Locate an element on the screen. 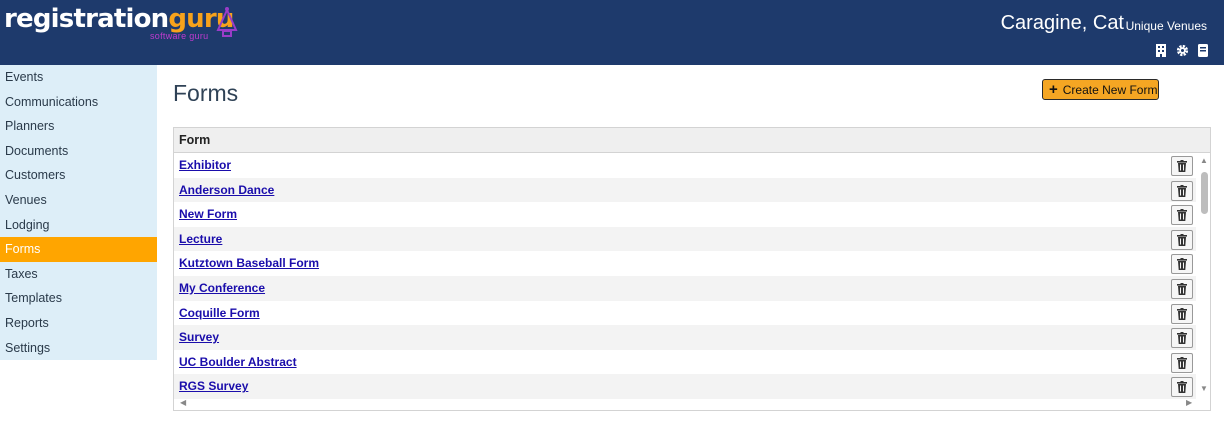 This screenshot has height=424, width=1224. table-row: Coquille Form is located at coordinates (685, 313).